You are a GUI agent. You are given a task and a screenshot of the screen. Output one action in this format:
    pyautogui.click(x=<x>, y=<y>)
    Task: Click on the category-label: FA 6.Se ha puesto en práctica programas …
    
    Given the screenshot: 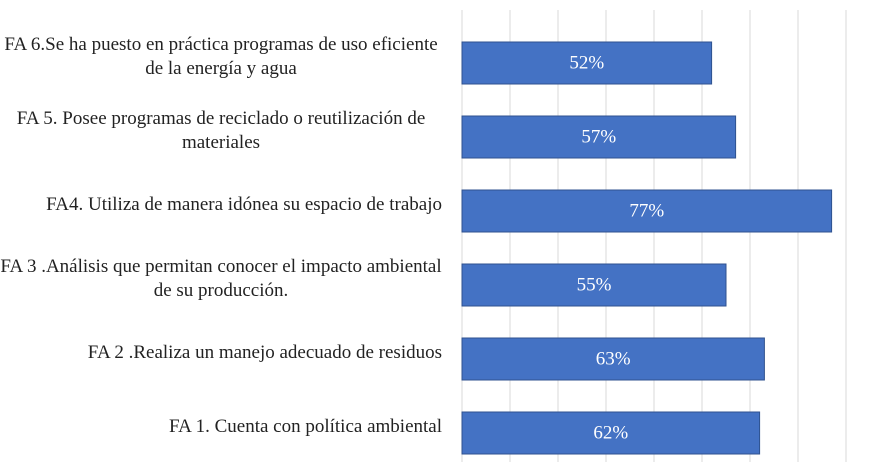 What is the action you would take?
    pyautogui.click(x=221, y=57)
    